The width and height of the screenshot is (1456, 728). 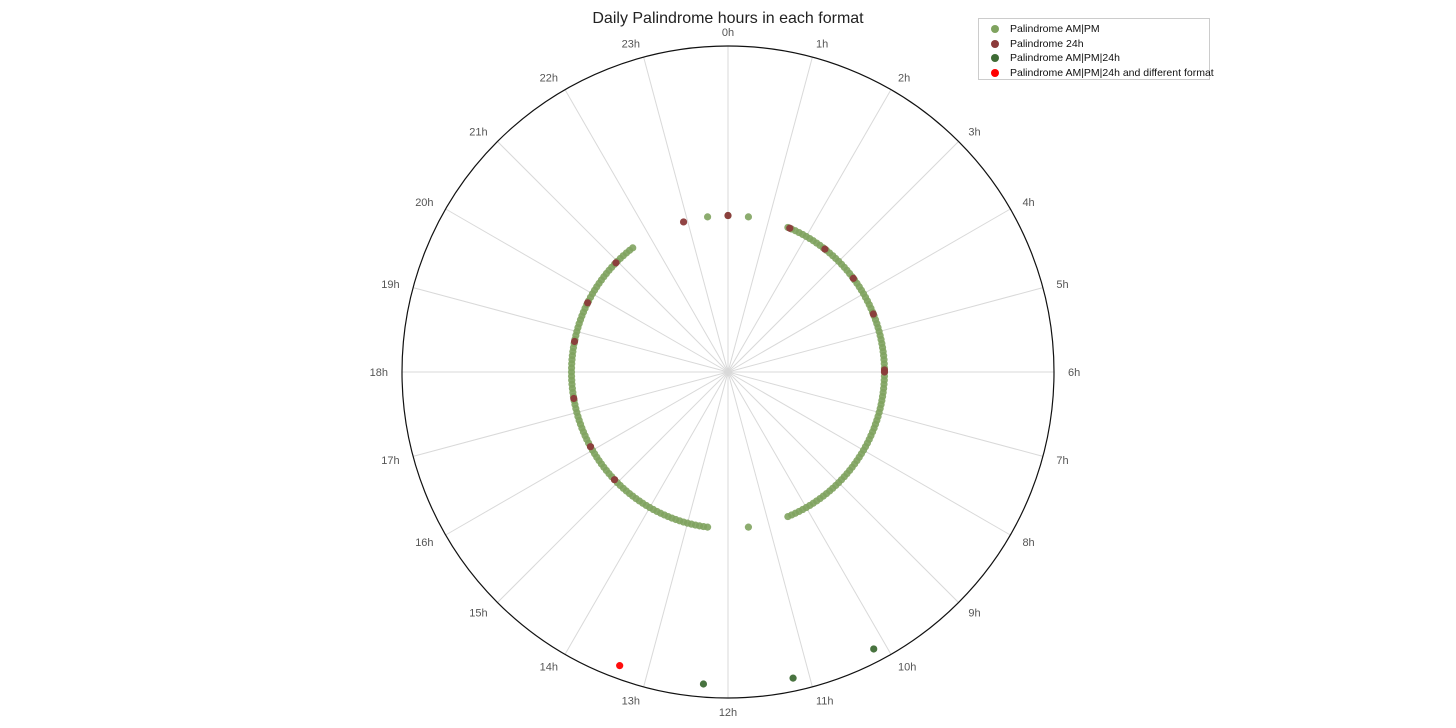 What do you see at coordinates (549, 667) in the screenshot?
I see `tick-label-14: 14h` at bounding box center [549, 667].